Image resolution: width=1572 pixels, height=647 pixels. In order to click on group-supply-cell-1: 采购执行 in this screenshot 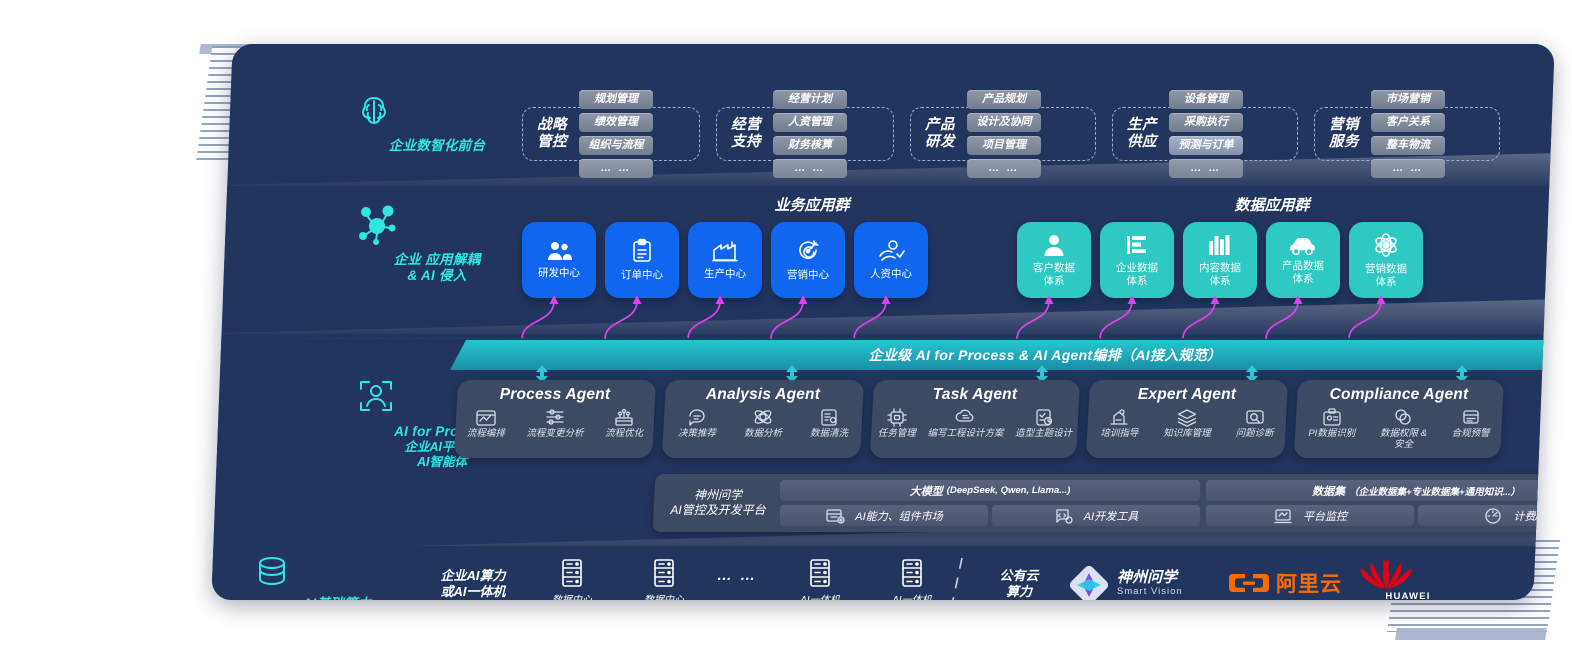, I will do `click(1206, 122)`.